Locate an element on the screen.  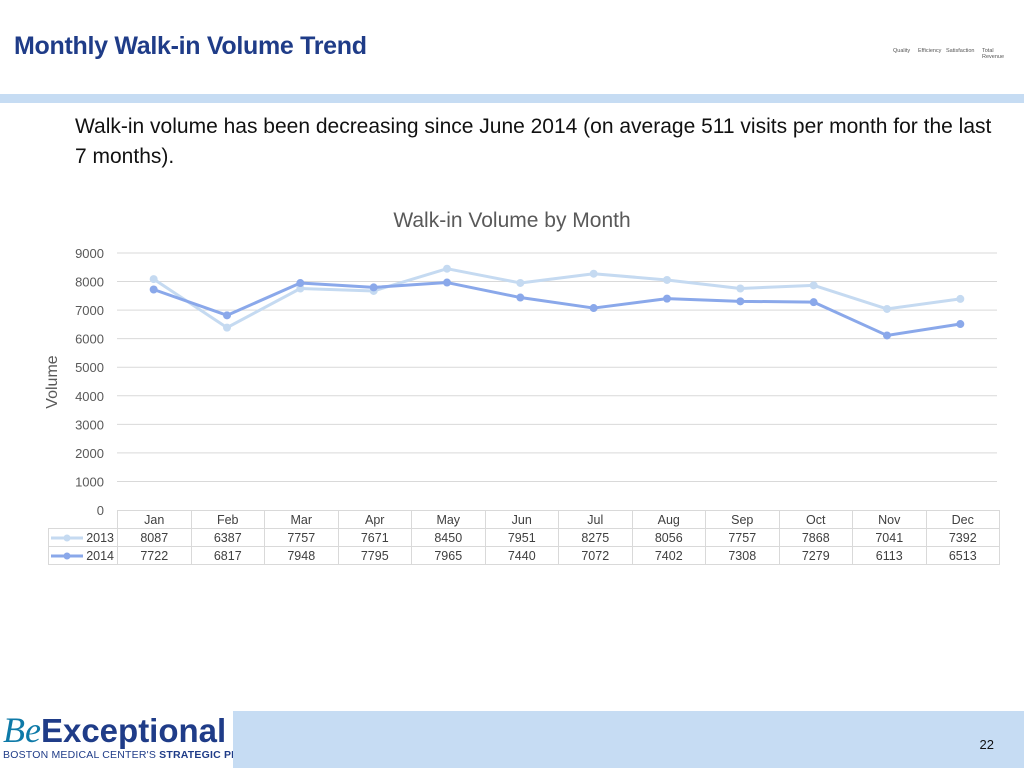
table-month-header: Dec is located at coordinates (962, 519).